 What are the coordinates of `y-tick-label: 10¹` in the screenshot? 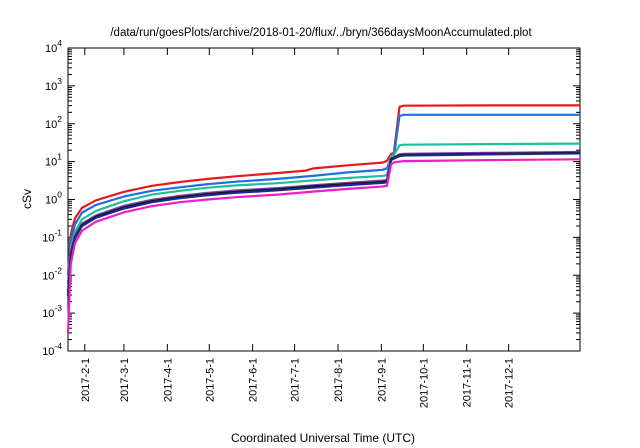 It's located at (53, 160).